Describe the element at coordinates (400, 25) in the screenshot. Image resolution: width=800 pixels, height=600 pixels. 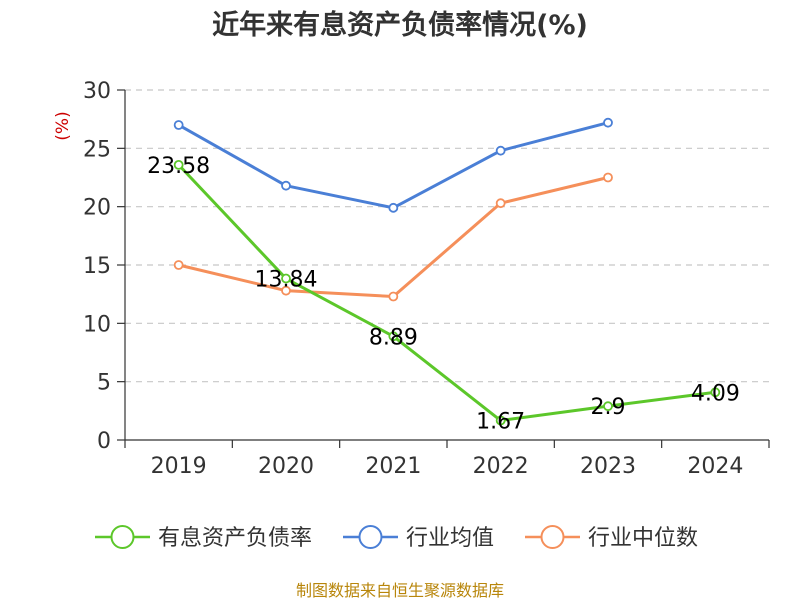
I see `chart-title: 近年来有息资产负债率情况(%)` at that location.